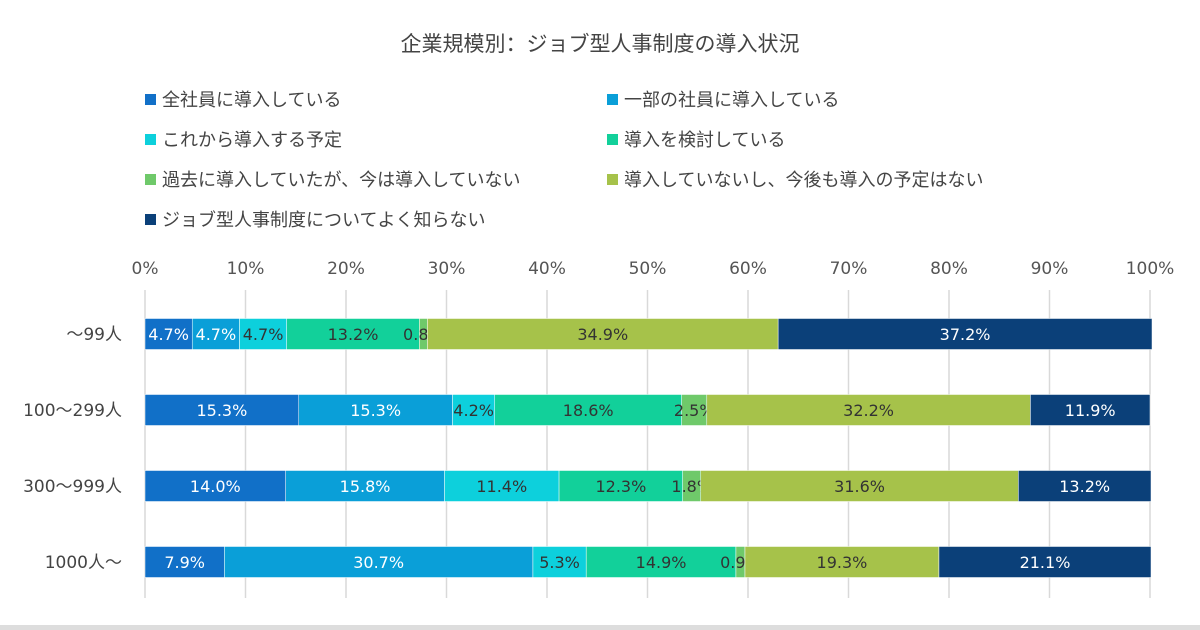  Describe the element at coordinates (145, 269) in the screenshot. I see `x-tick-label: 0%` at that location.